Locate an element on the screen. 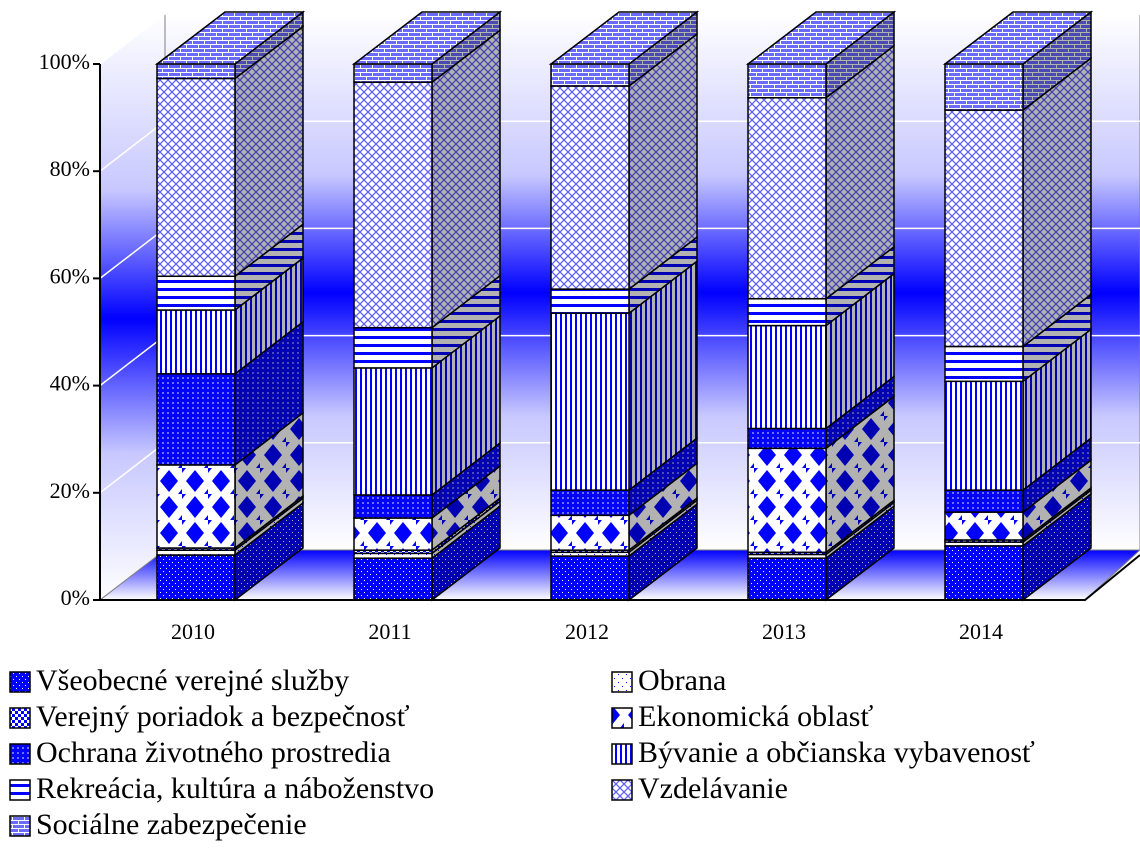 Image resolution: width=1140 pixels, height=861 pixels. x-tick-label: 2013 is located at coordinates (784, 631).